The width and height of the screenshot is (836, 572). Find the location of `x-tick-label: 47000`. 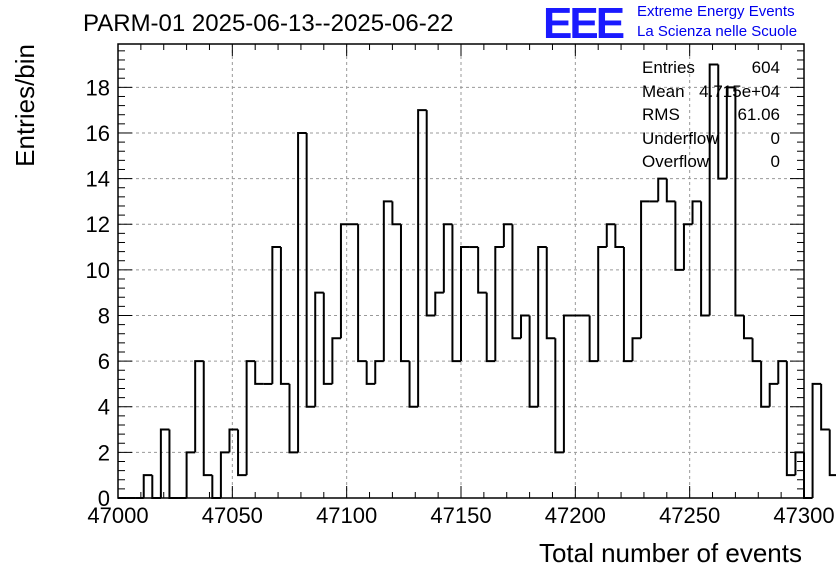

x-tick-label: 47000 is located at coordinates (117, 515).